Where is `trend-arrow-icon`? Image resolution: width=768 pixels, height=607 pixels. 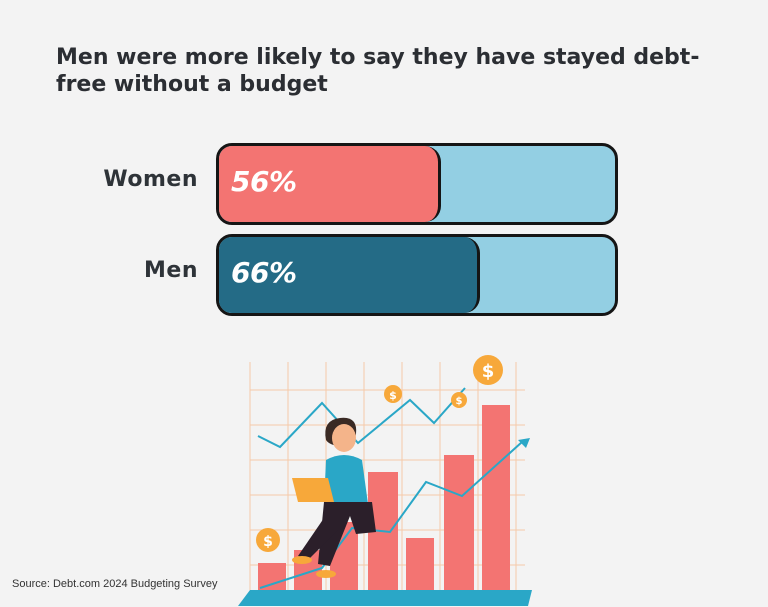
trend-arrow-icon is located at coordinates (524, 443).